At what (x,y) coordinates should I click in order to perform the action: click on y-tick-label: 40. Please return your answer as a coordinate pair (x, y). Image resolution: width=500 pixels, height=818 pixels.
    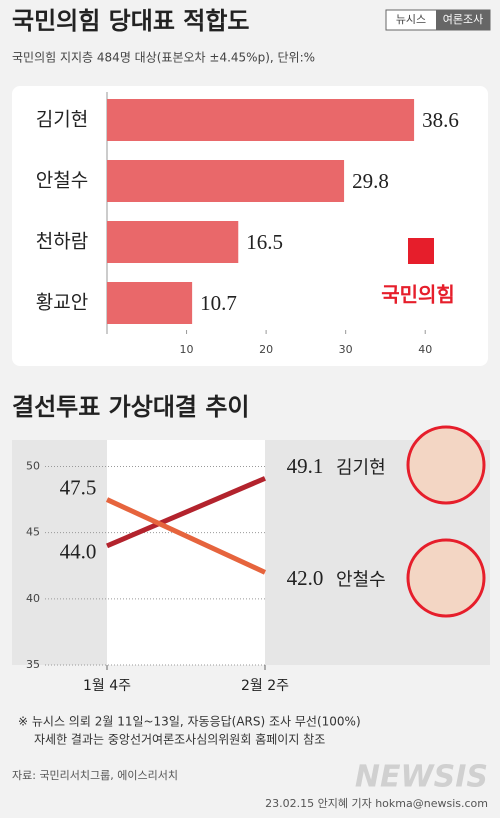
    Looking at the image, I should click on (33, 598).